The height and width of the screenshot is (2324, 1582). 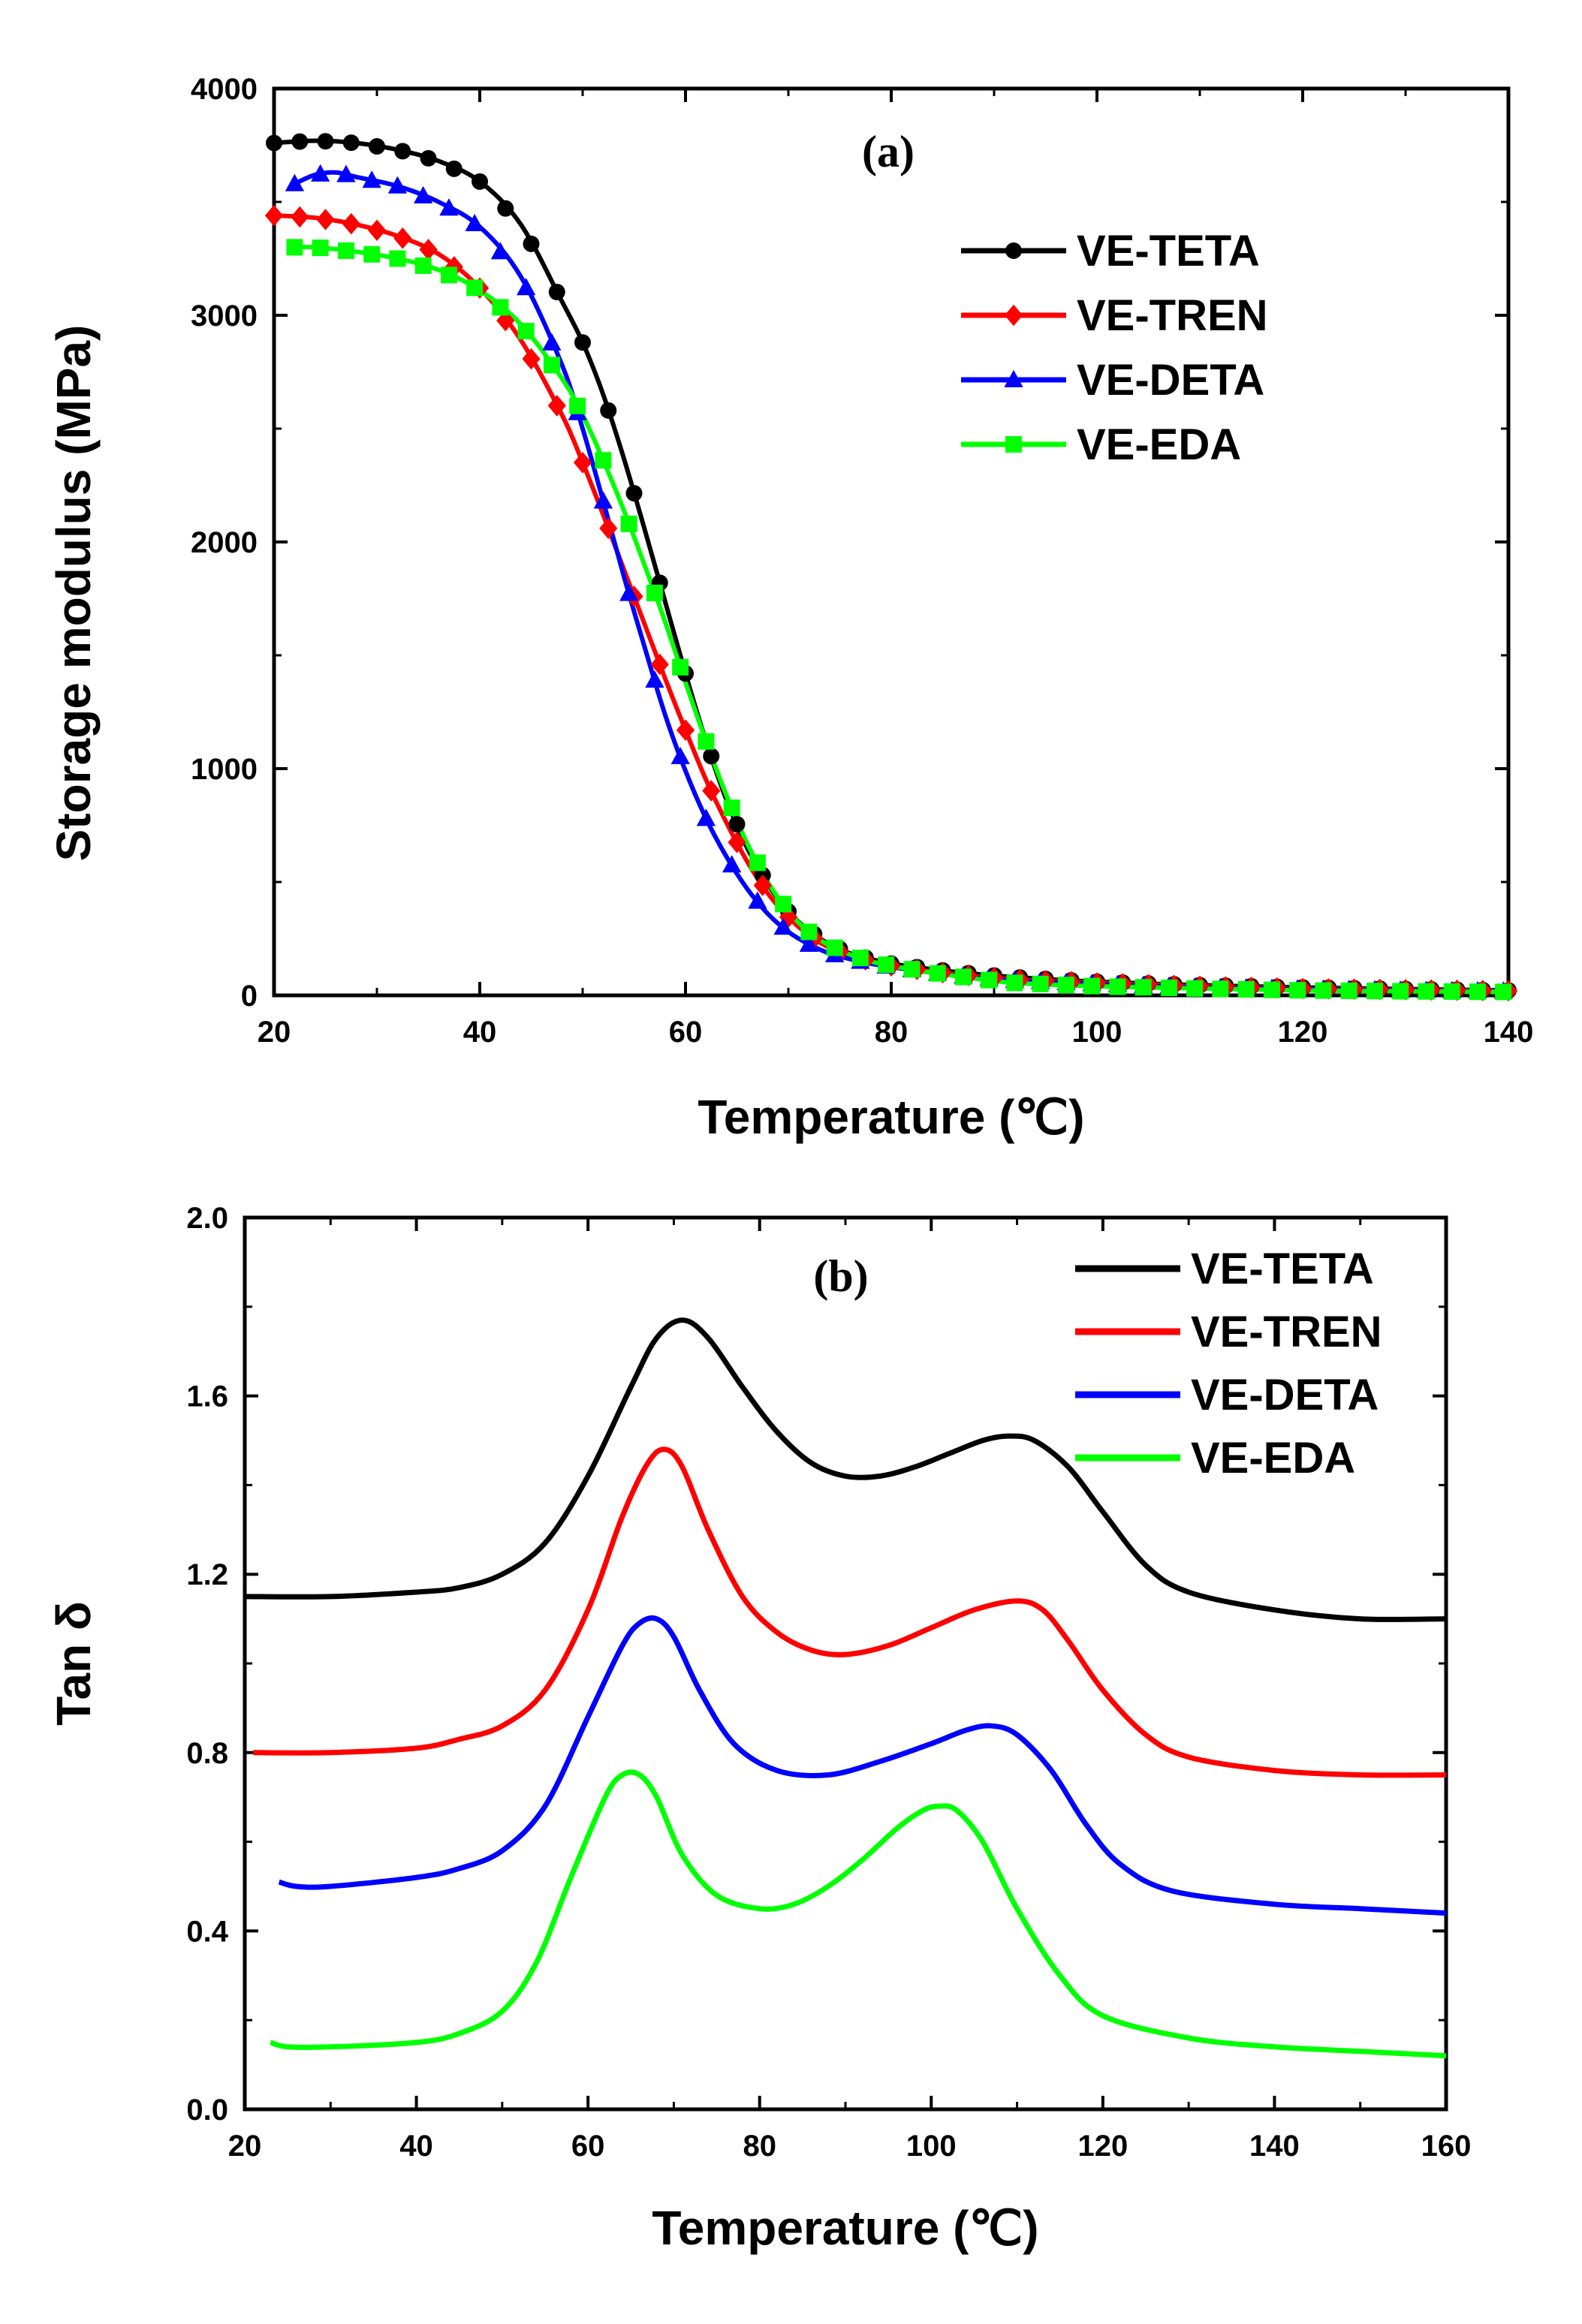 What do you see at coordinates (859, 1914) in the screenshot?
I see `series-line-ve-eda` at bounding box center [859, 1914].